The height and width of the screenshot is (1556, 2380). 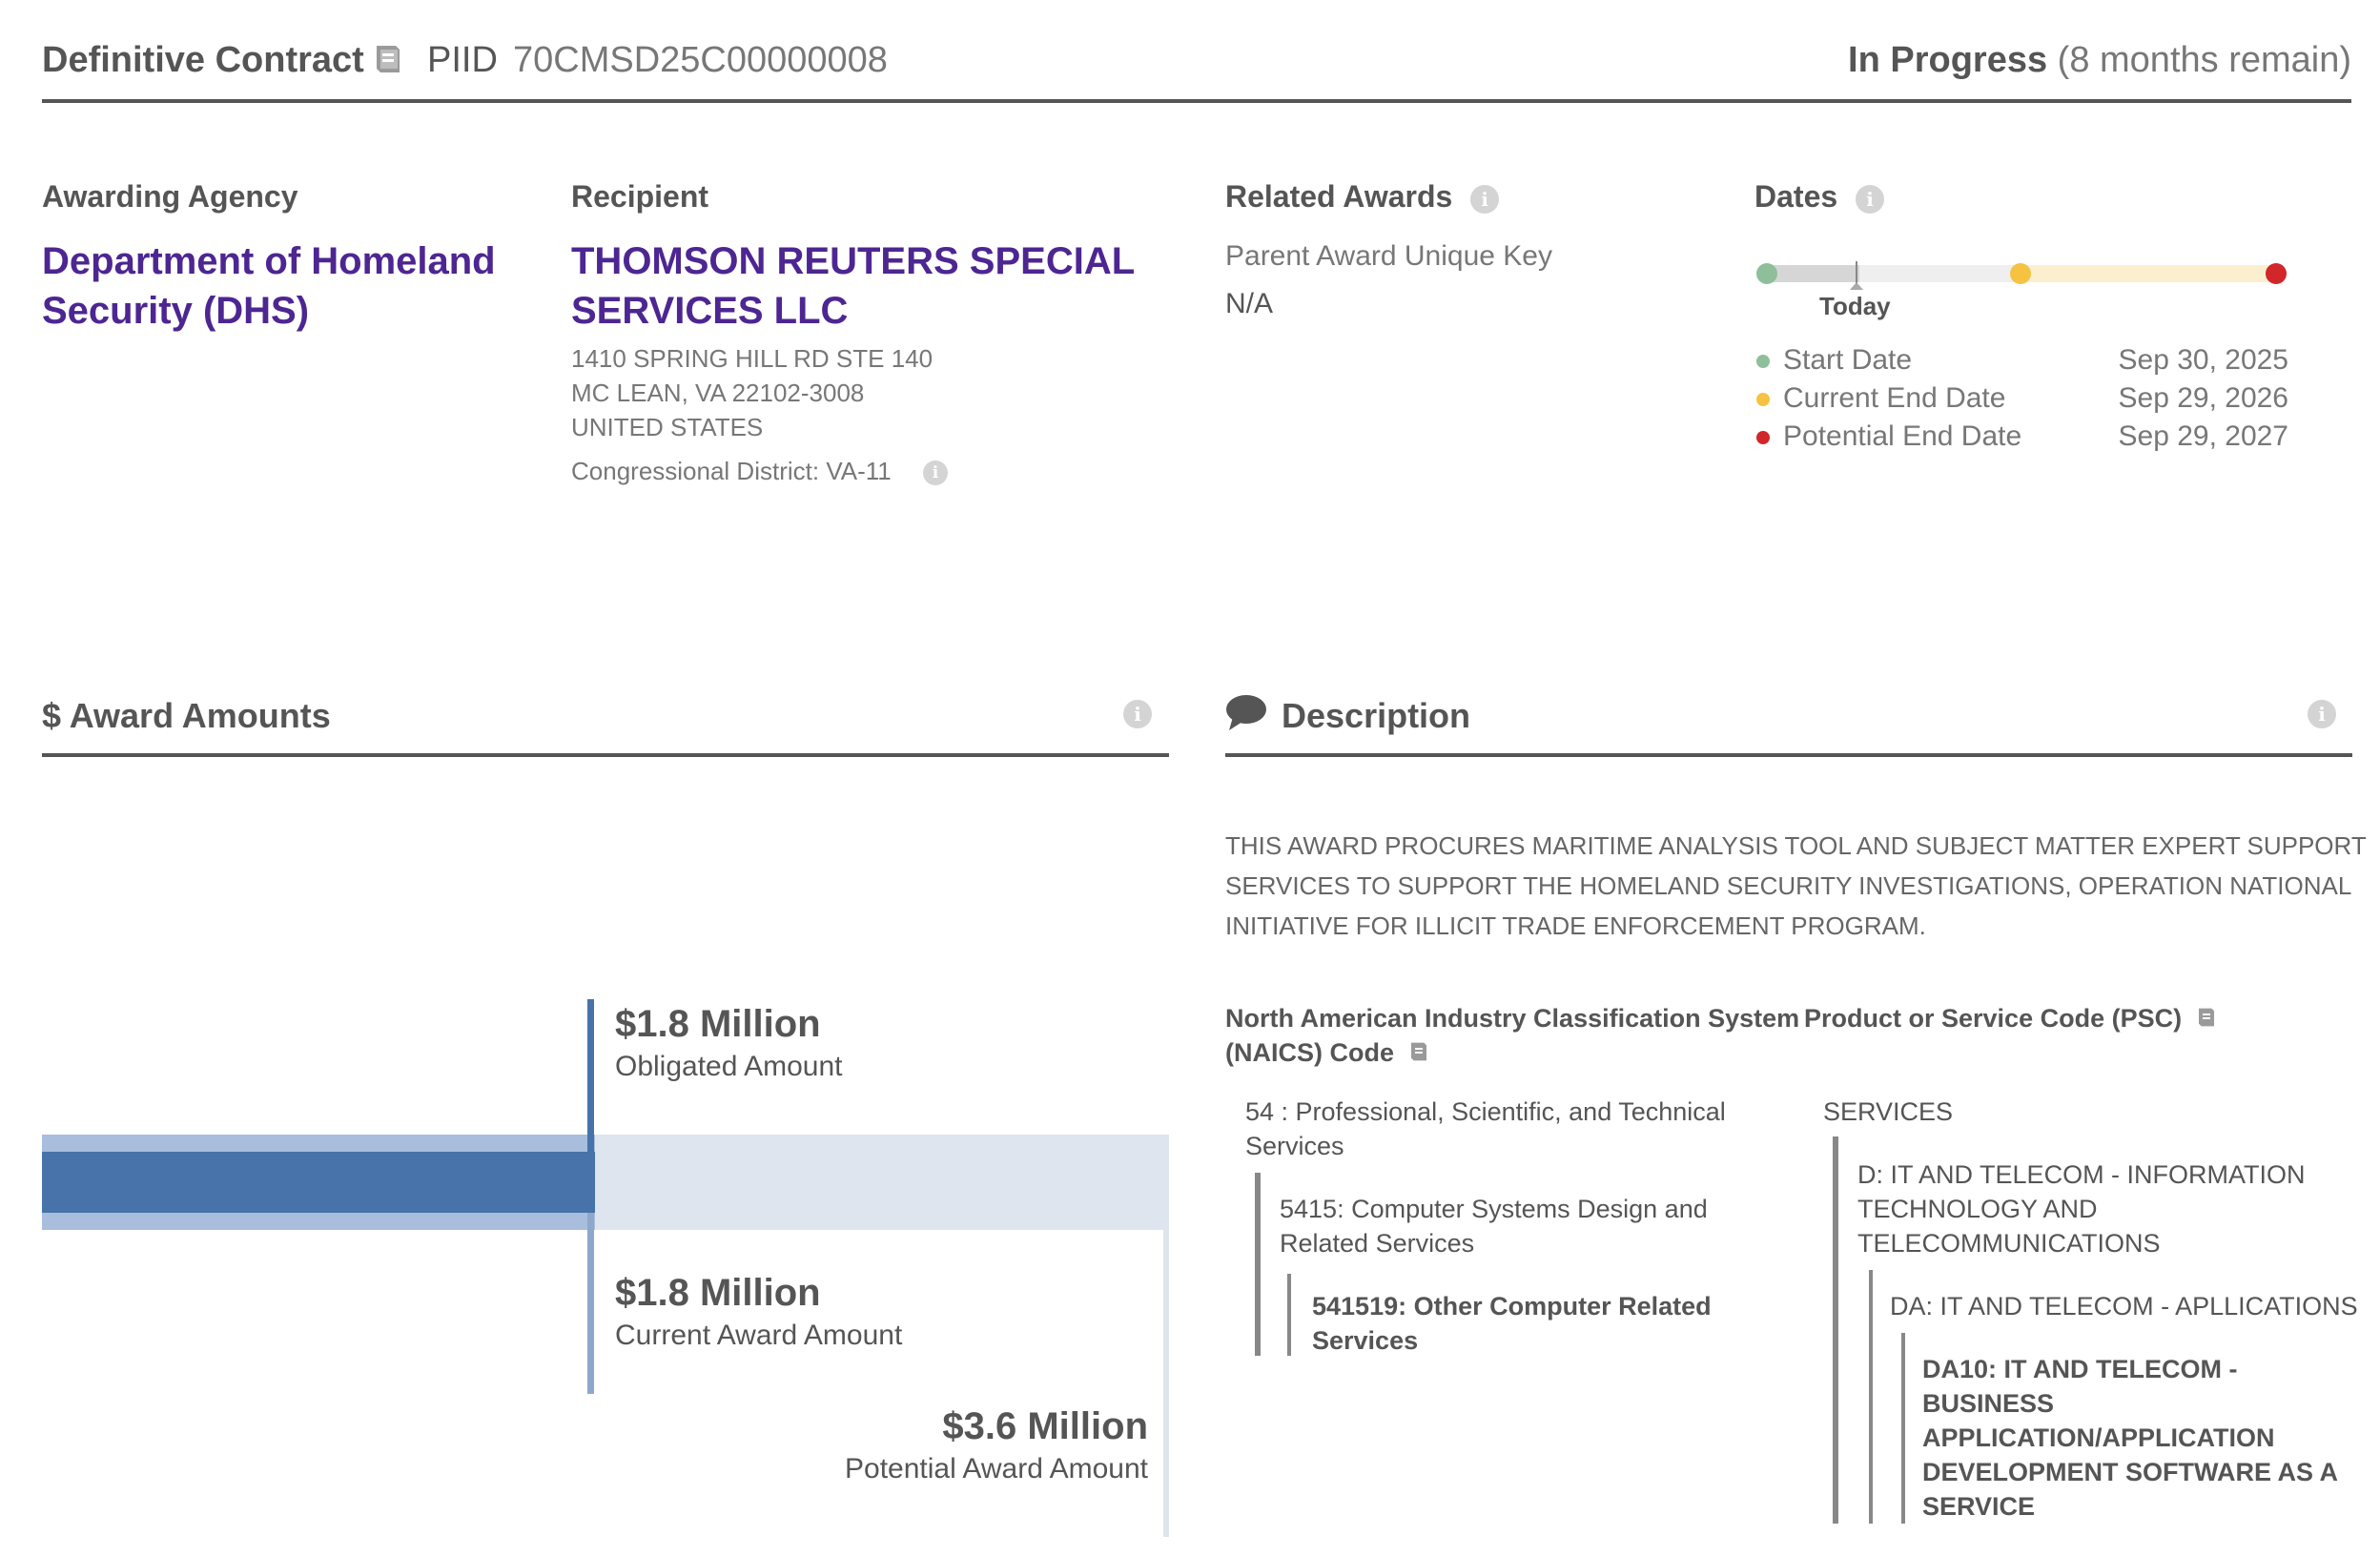 What do you see at coordinates (729, 1066) in the screenshot?
I see `obligated-amount-label: Obligated Amount` at bounding box center [729, 1066].